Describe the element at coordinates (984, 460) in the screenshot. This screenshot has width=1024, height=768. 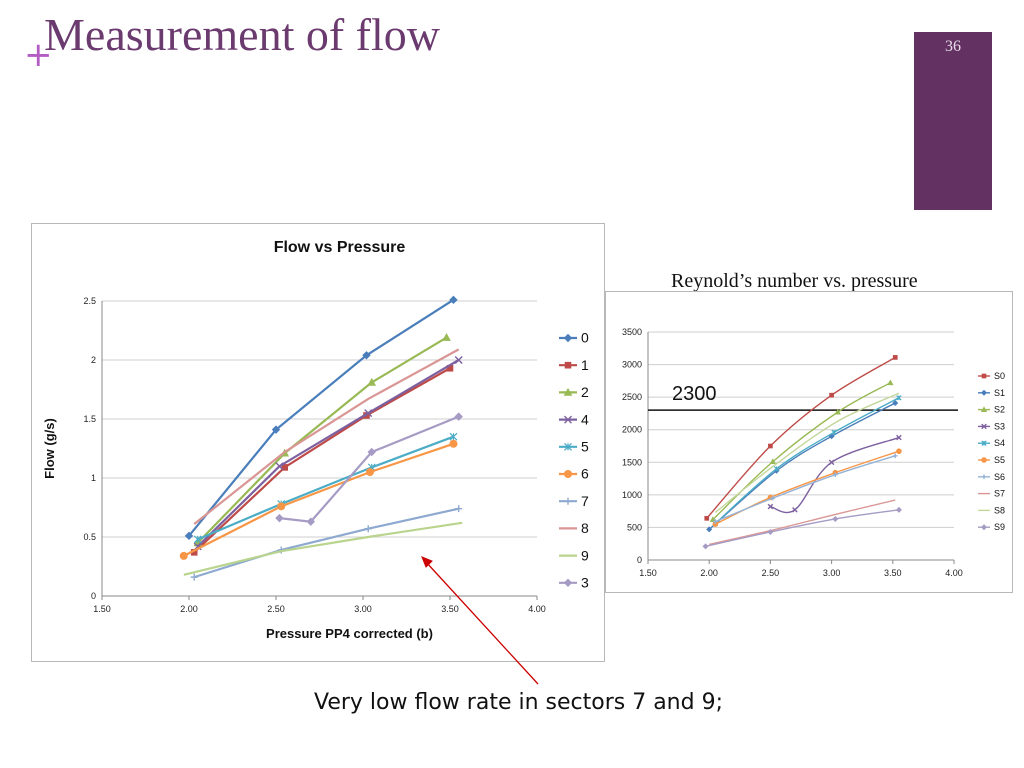
I see `legend-marker-S5` at that location.